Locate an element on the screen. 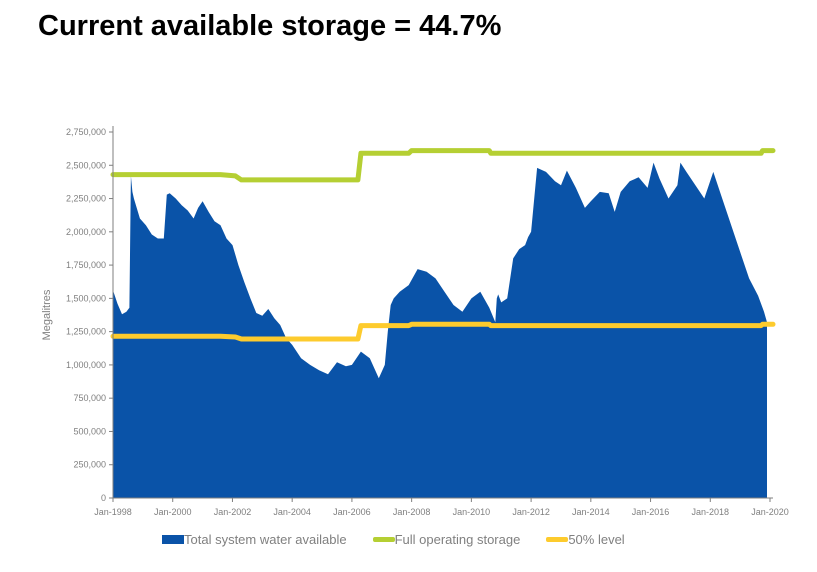  legend-item-full: Full operating storage is located at coordinates (446, 539).